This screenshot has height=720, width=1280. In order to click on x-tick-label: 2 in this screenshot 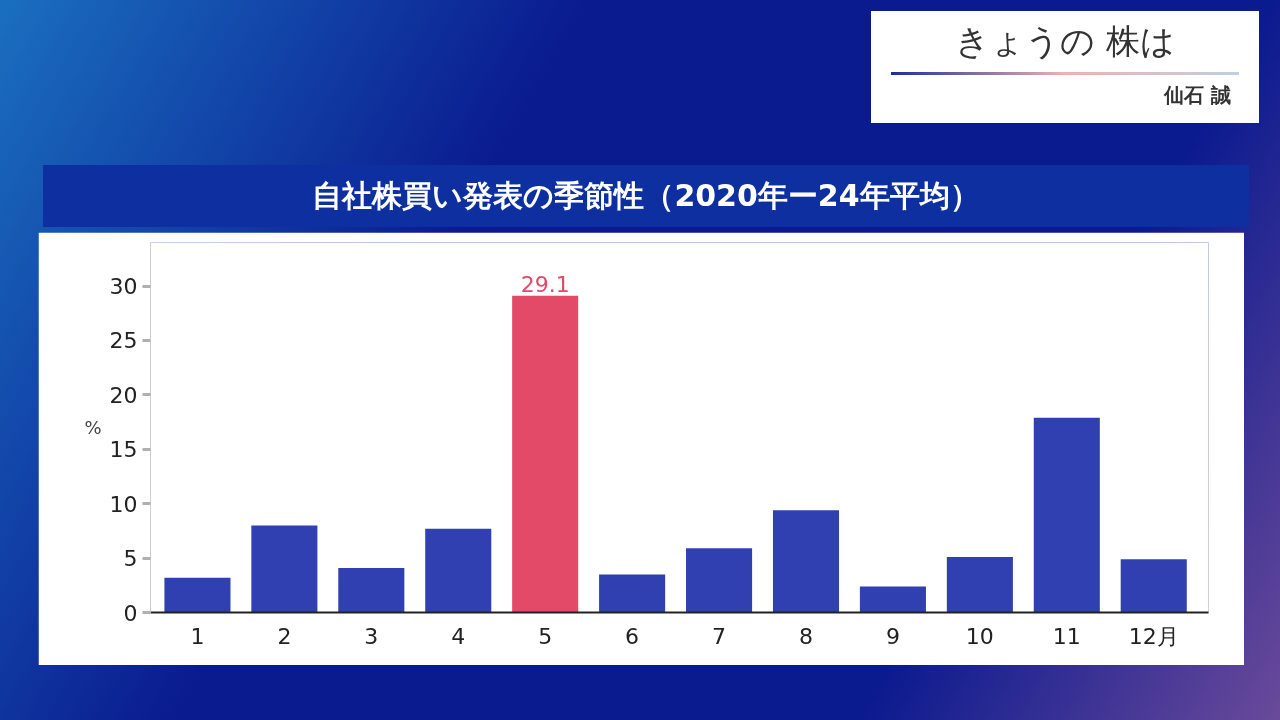, I will do `click(284, 636)`.